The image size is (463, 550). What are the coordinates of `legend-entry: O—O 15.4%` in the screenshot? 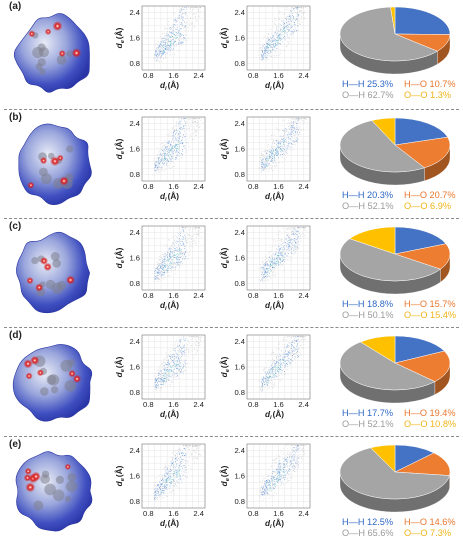 It's located at (430, 315).